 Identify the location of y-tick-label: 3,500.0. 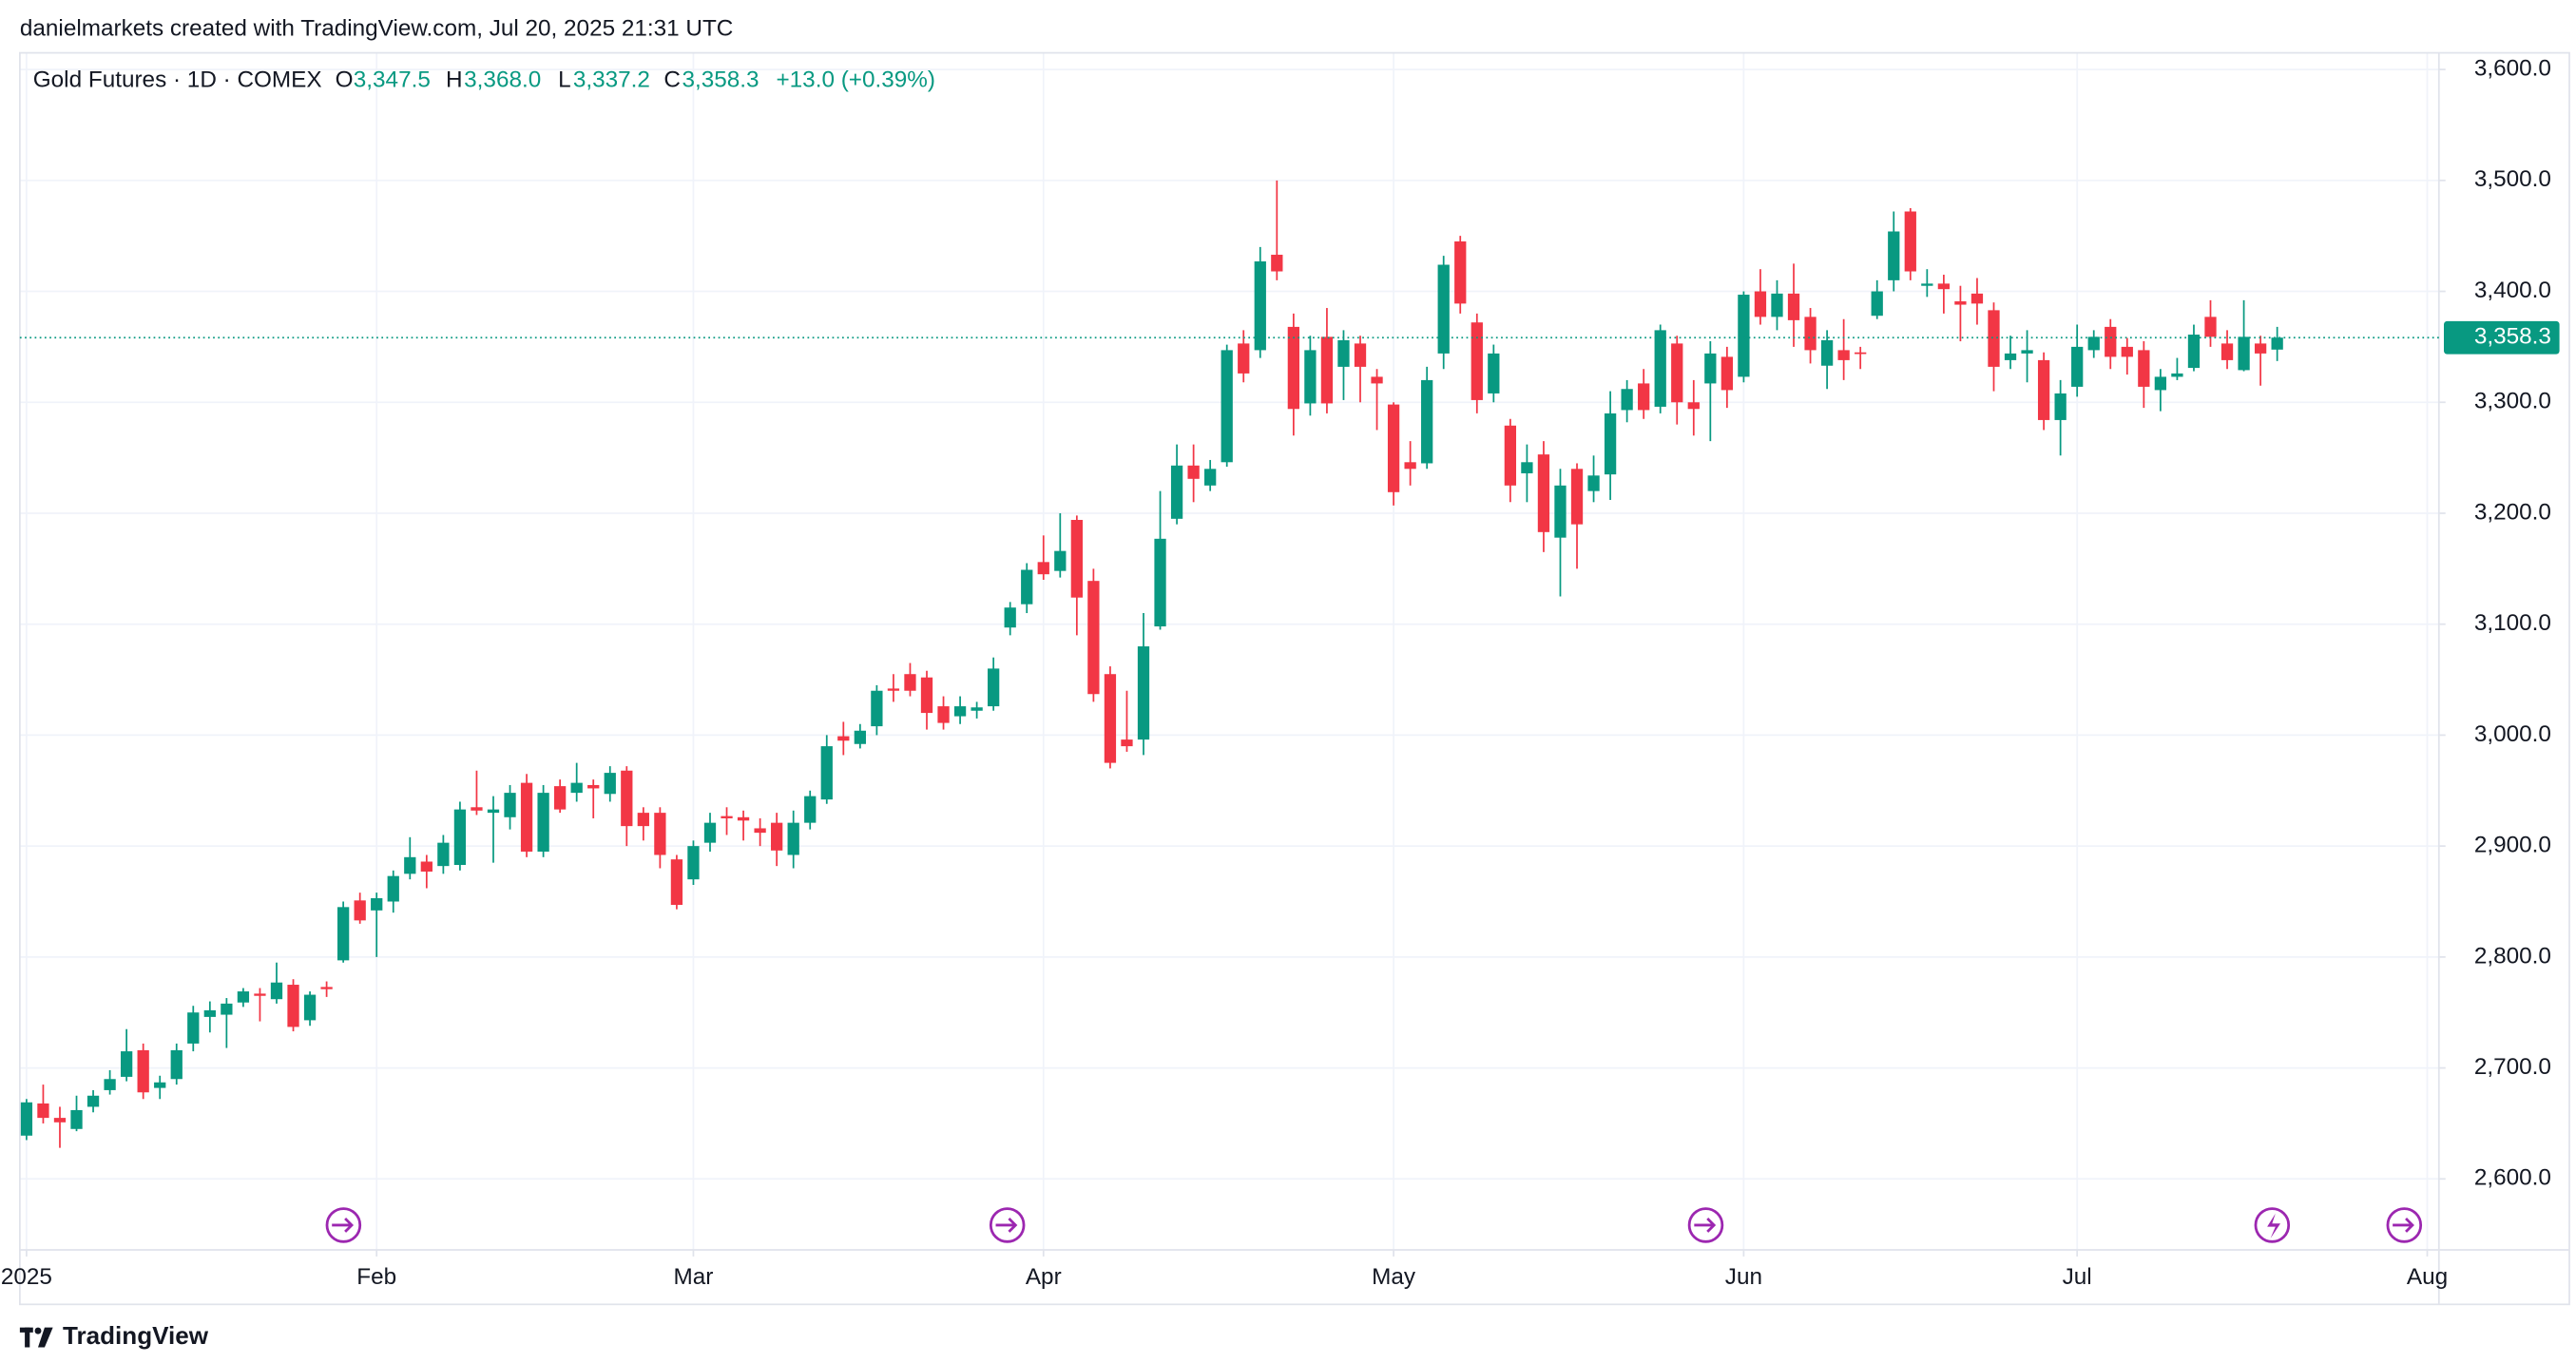
(2513, 179).